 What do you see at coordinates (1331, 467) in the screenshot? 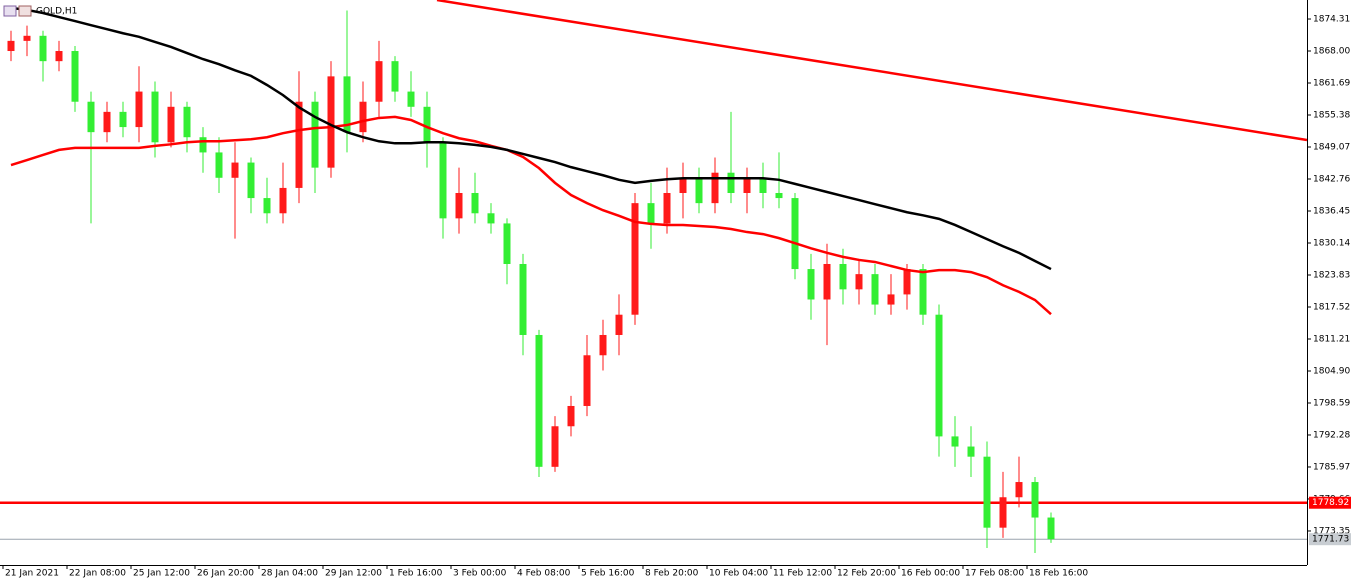
I see `y-tick-label: 1785.97` at bounding box center [1331, 467].